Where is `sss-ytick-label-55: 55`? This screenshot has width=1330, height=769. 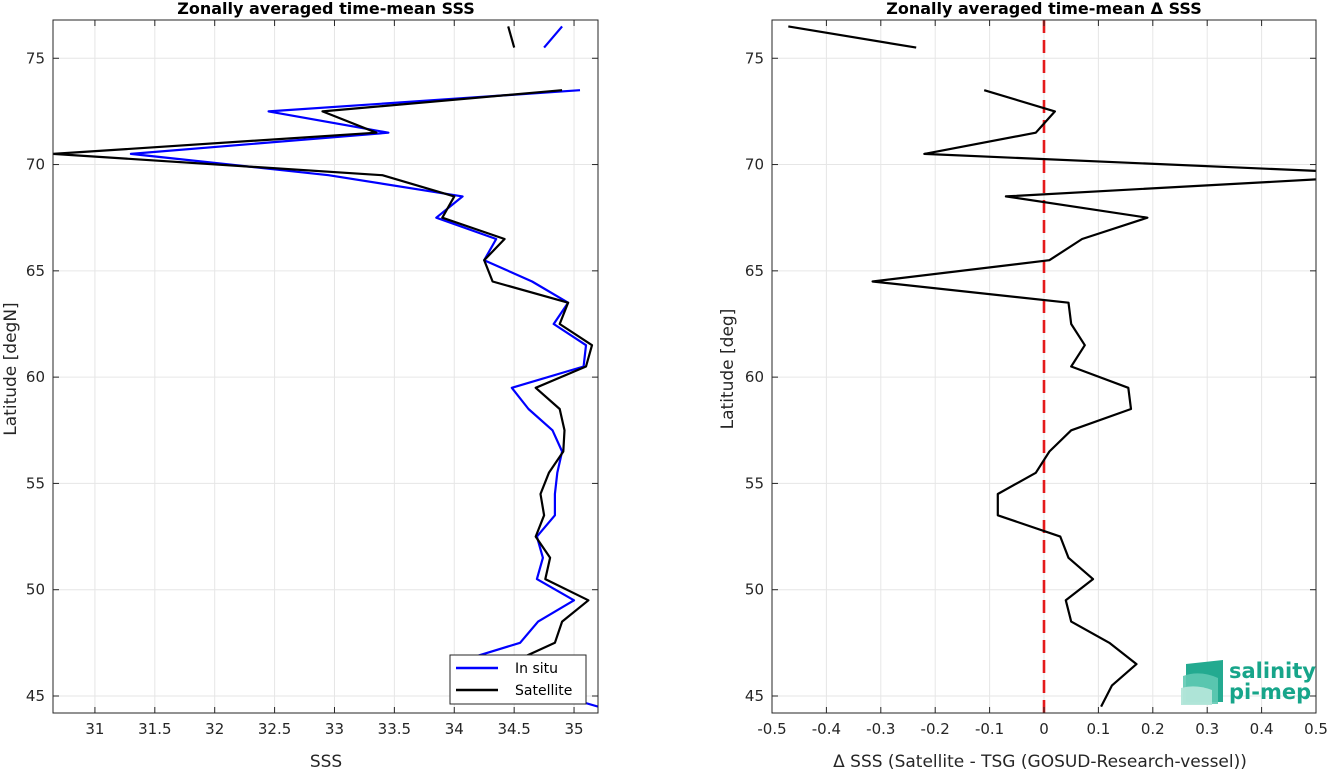 sss-ytick-label-55: 55 is located at coordinates (35, 483).